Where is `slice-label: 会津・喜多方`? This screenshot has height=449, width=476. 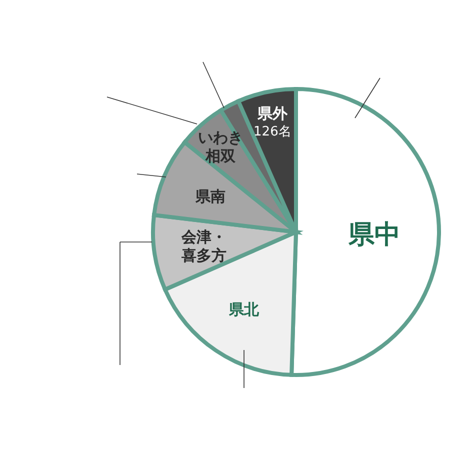
slice-label: 会津・喜多方 is located at coordinates (203, 246).